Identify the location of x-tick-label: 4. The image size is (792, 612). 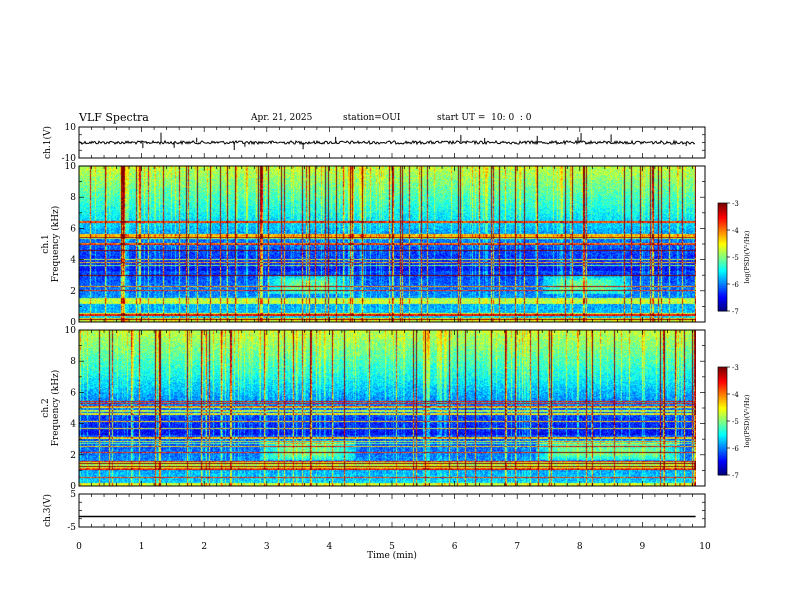
(330, 547).